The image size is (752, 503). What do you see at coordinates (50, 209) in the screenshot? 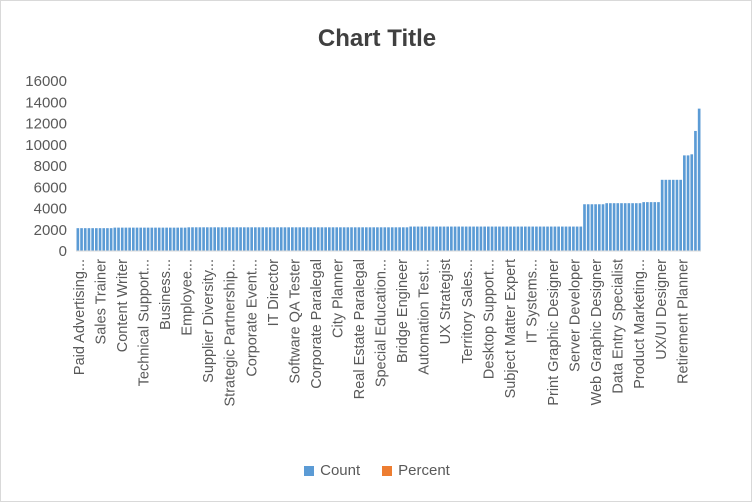
I see `y-tick-label: 4000` at bounding box center [50, 209].